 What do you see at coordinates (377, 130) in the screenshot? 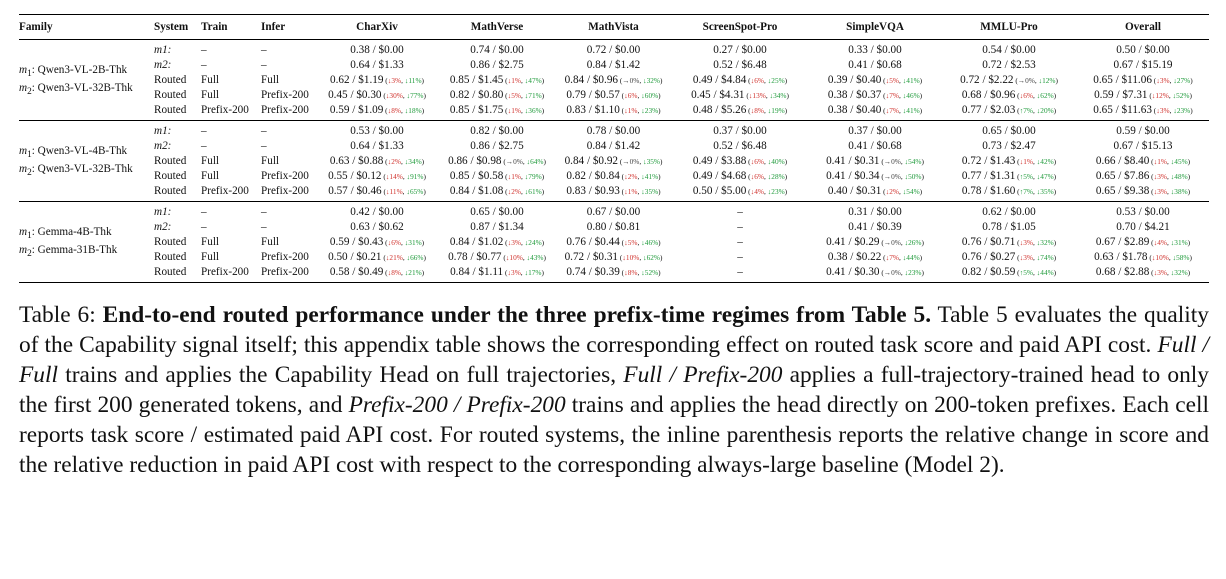
I see `charxiv-cell: 0.53 / $0.00` at bounding box center [377, 130].